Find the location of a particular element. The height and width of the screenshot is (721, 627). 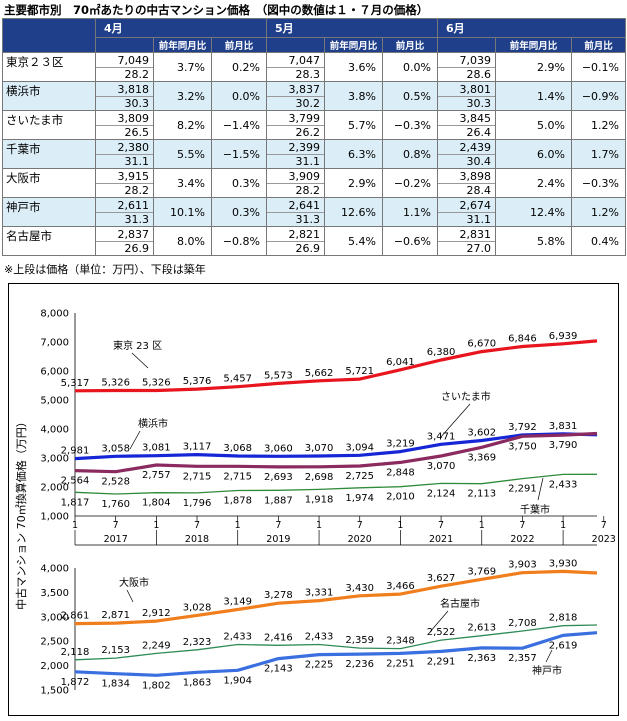

data-label: 3,831 is located at coordinates (563, 426).